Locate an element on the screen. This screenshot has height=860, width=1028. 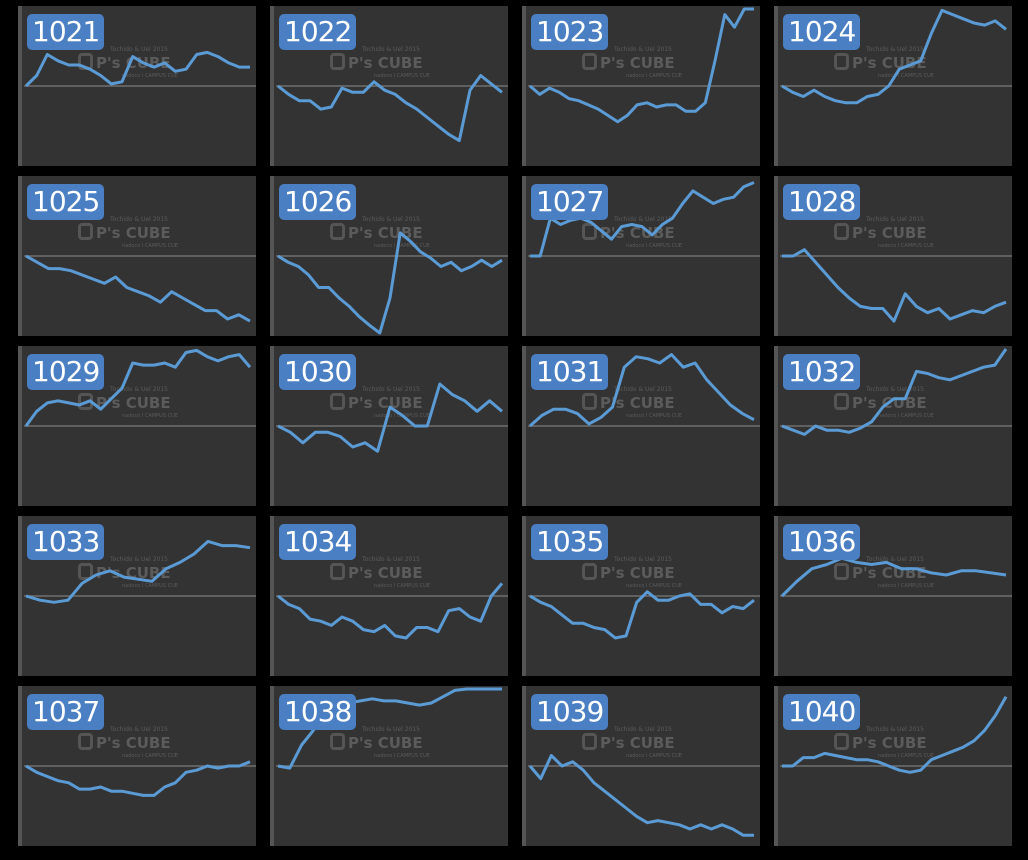
chart-title-badge: 1028 is located at coordinates (822, 202).